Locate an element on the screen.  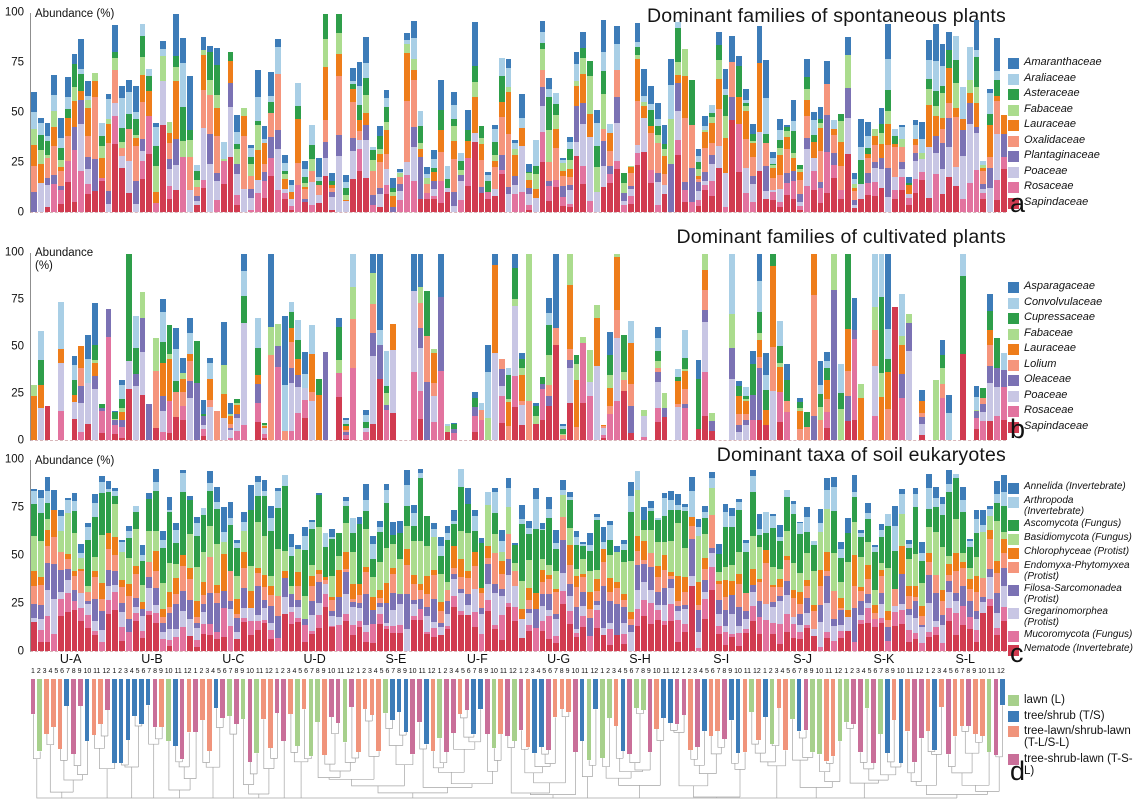
replicate-label: 9 is located at coordinates (486, 671).